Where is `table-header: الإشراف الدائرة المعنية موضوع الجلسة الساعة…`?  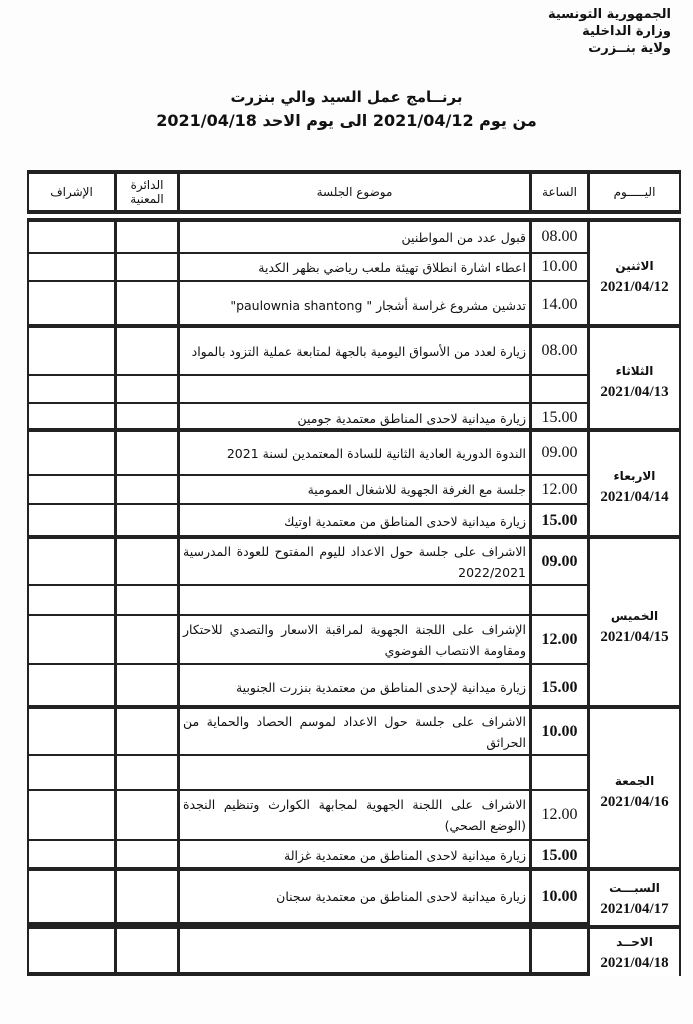
table-header: الإشراف الدائرة المعنية موضوع الجلسة الساعة… is located at coordinates (354, 192).